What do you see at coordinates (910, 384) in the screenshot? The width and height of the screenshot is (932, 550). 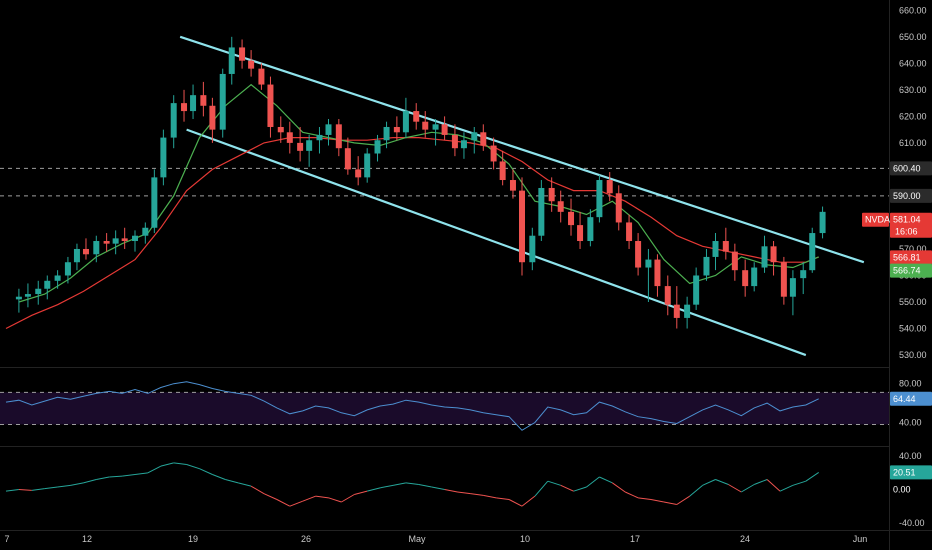 I see `oscillator-1-tick-label: 80.00` at bounding box center [910, 384].